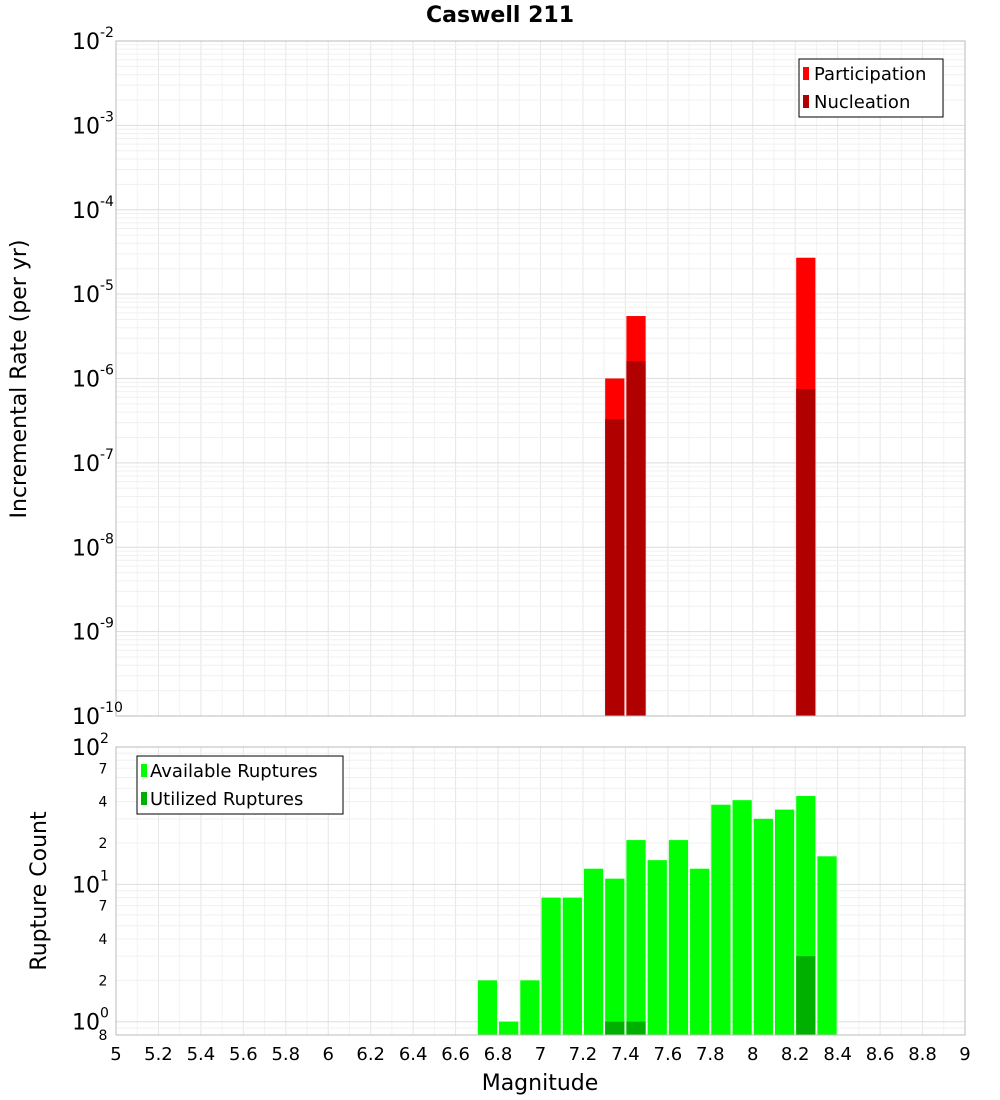 This screenshot has width=1000, height=1100. I want to click on legend-swatch-utilized-ruptures, so click(144, 798).